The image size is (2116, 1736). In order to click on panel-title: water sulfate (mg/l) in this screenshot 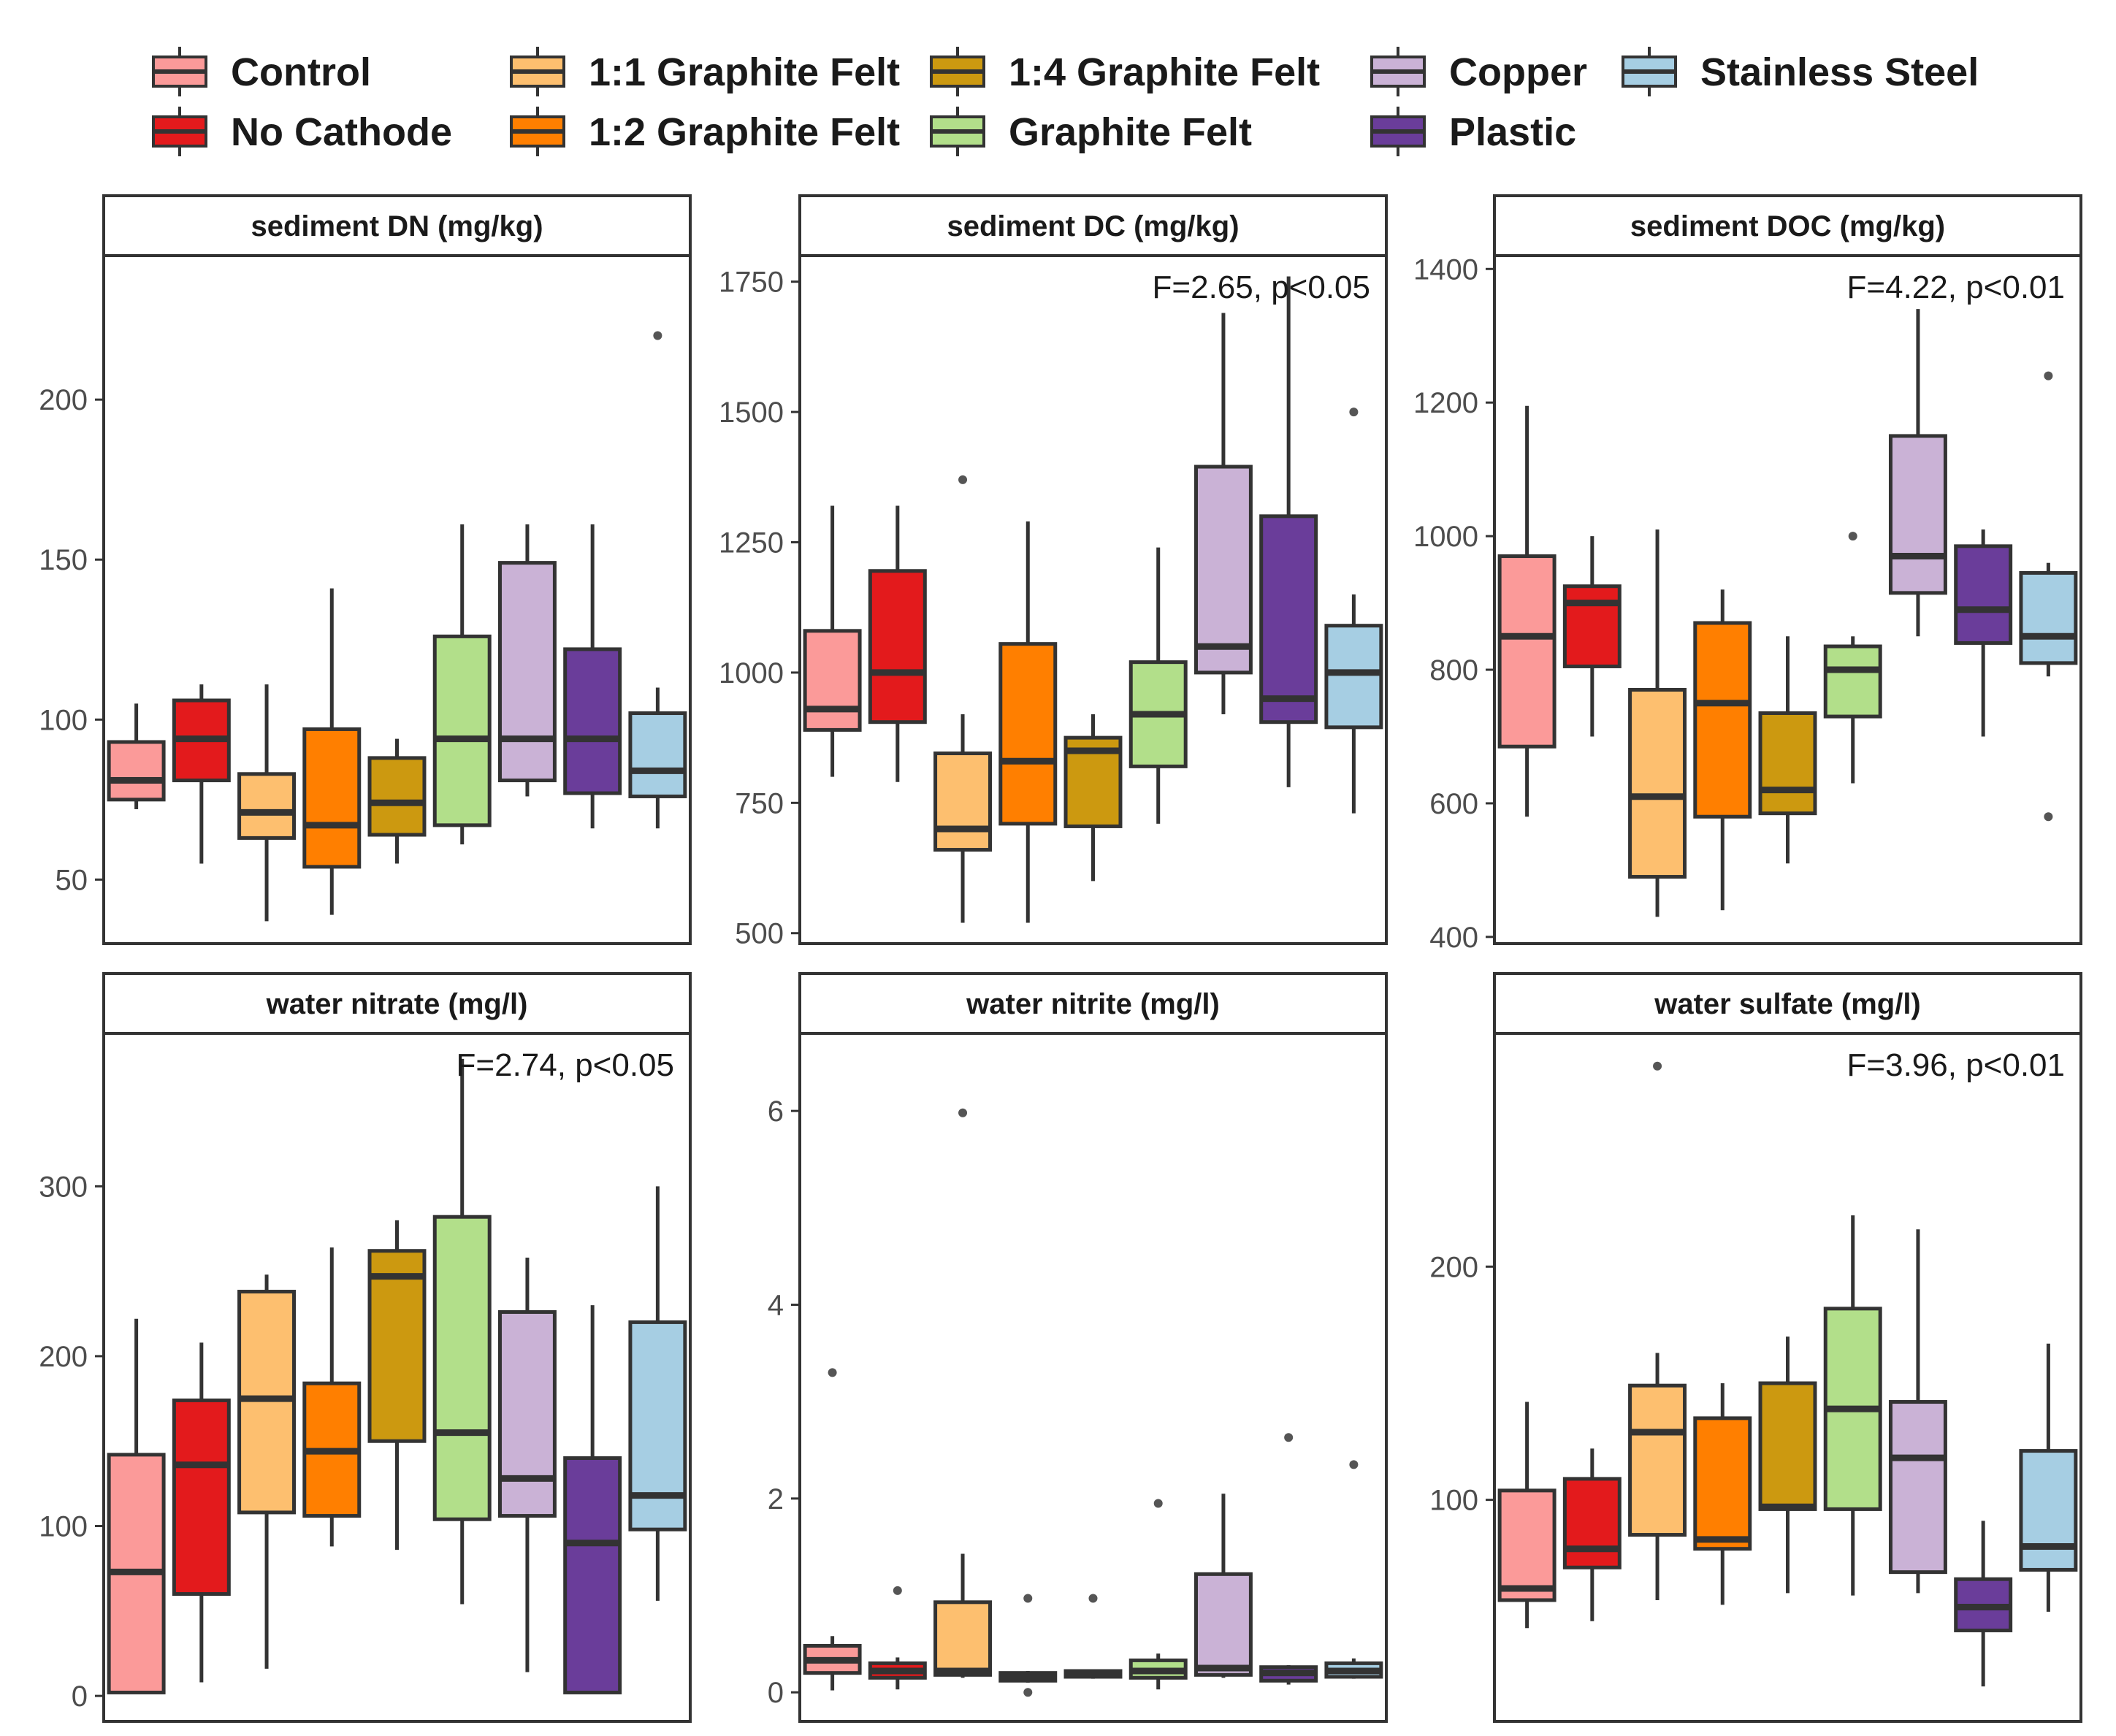, I will do `click(1787, 1004)`.